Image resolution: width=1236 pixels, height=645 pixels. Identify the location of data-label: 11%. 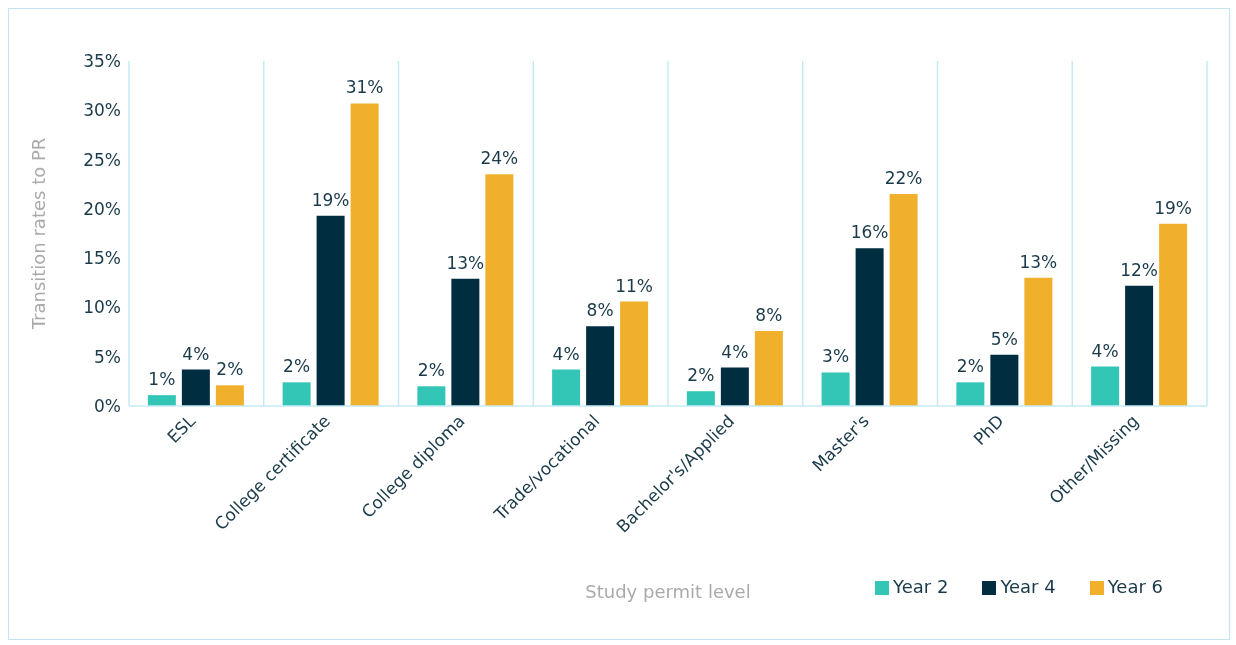
(634, 285).